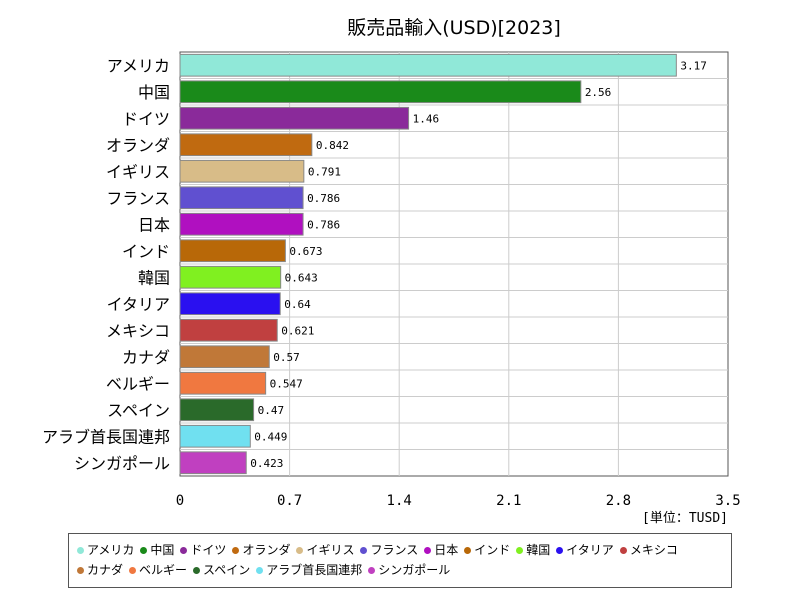 This screenshot has width=800, height=600. Describe the element at coordinates (598, 92) in the screenshot. I see `bar-value-label: 2.56` at that location.